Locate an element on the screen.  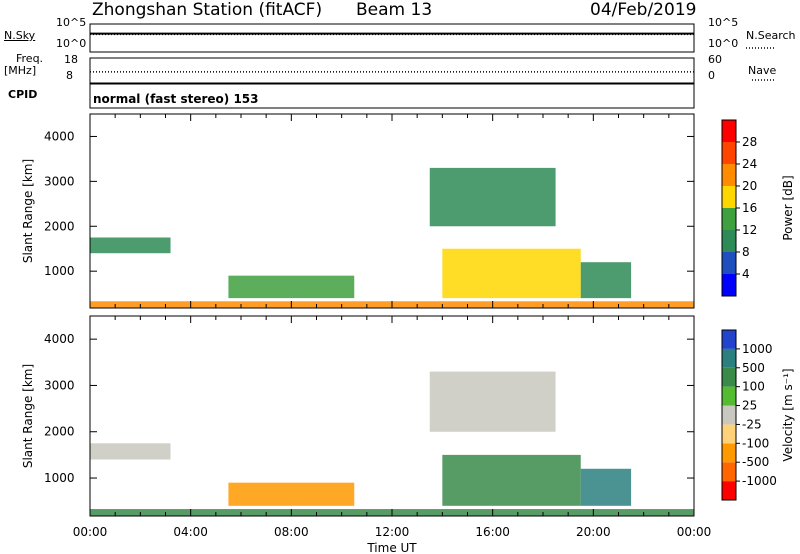
freq-panel-frame is located at coordinates (392, 71).